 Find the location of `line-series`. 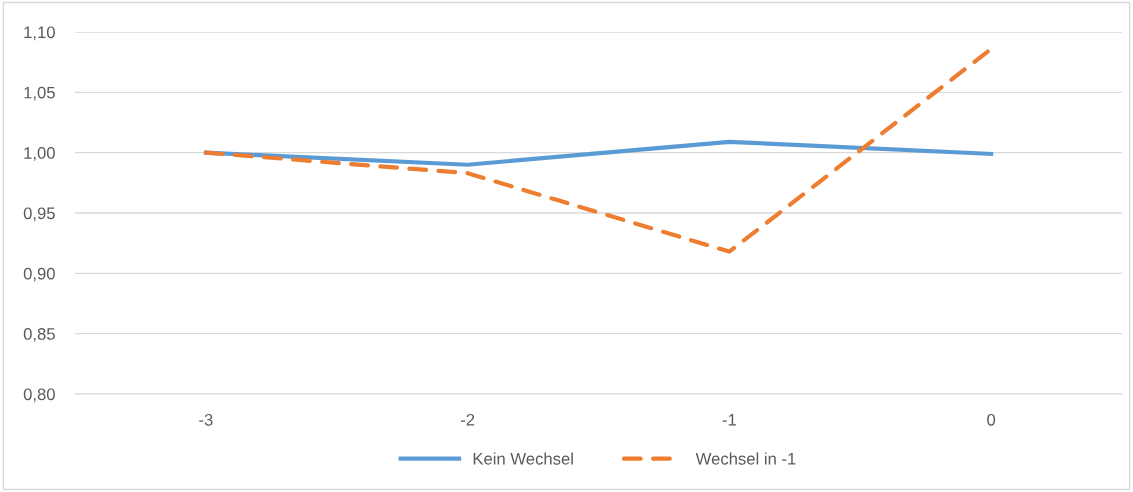

line-series is located at coordinates (598, 153).